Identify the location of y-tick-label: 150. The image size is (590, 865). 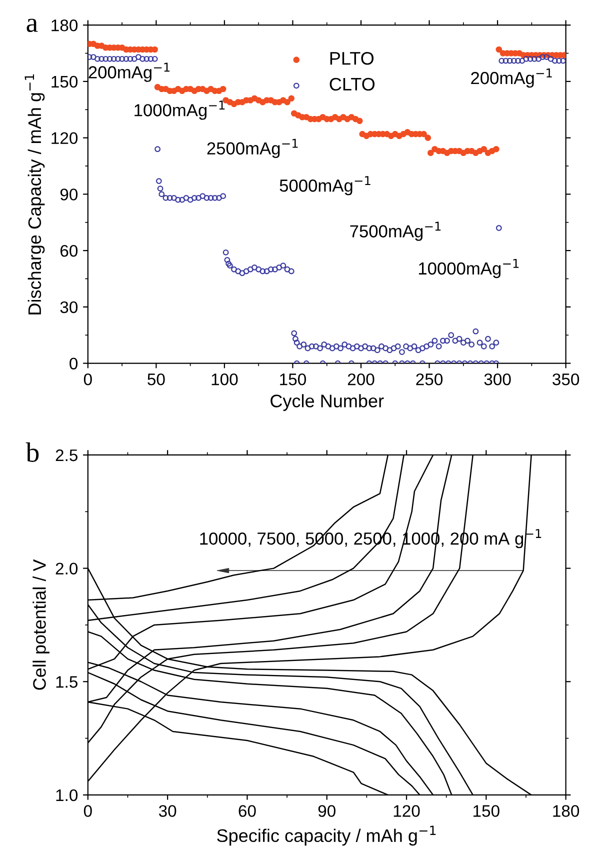
(65, 82).